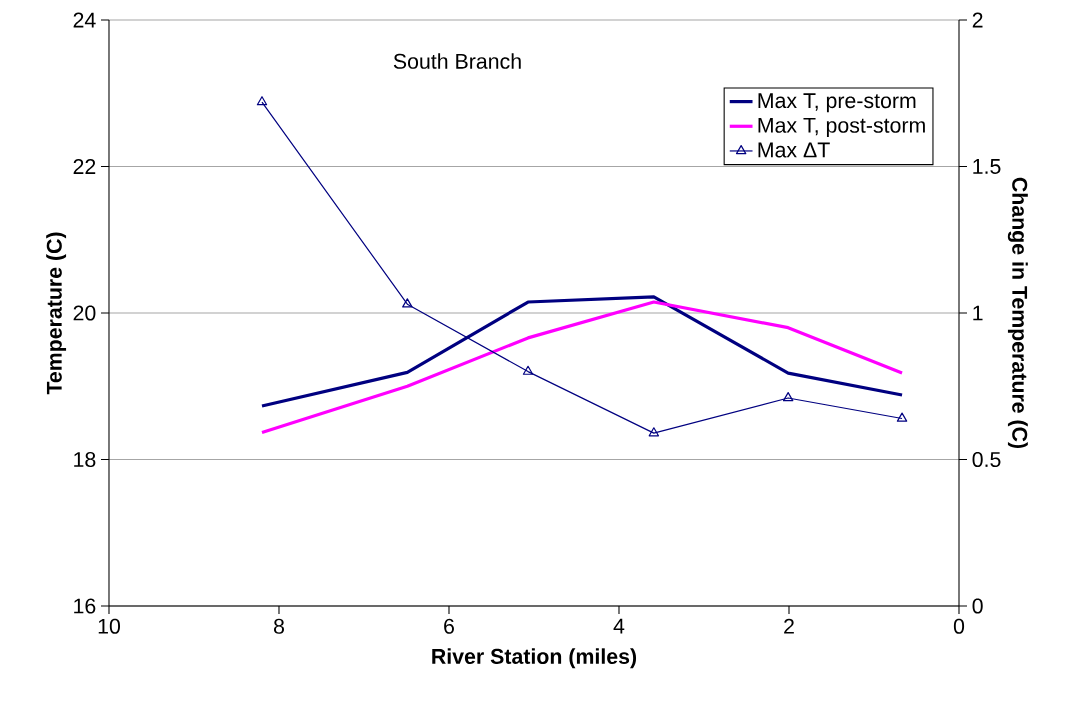 This screenshot has height=719, width=1072. I want to click on line-series, so click(582, 367).